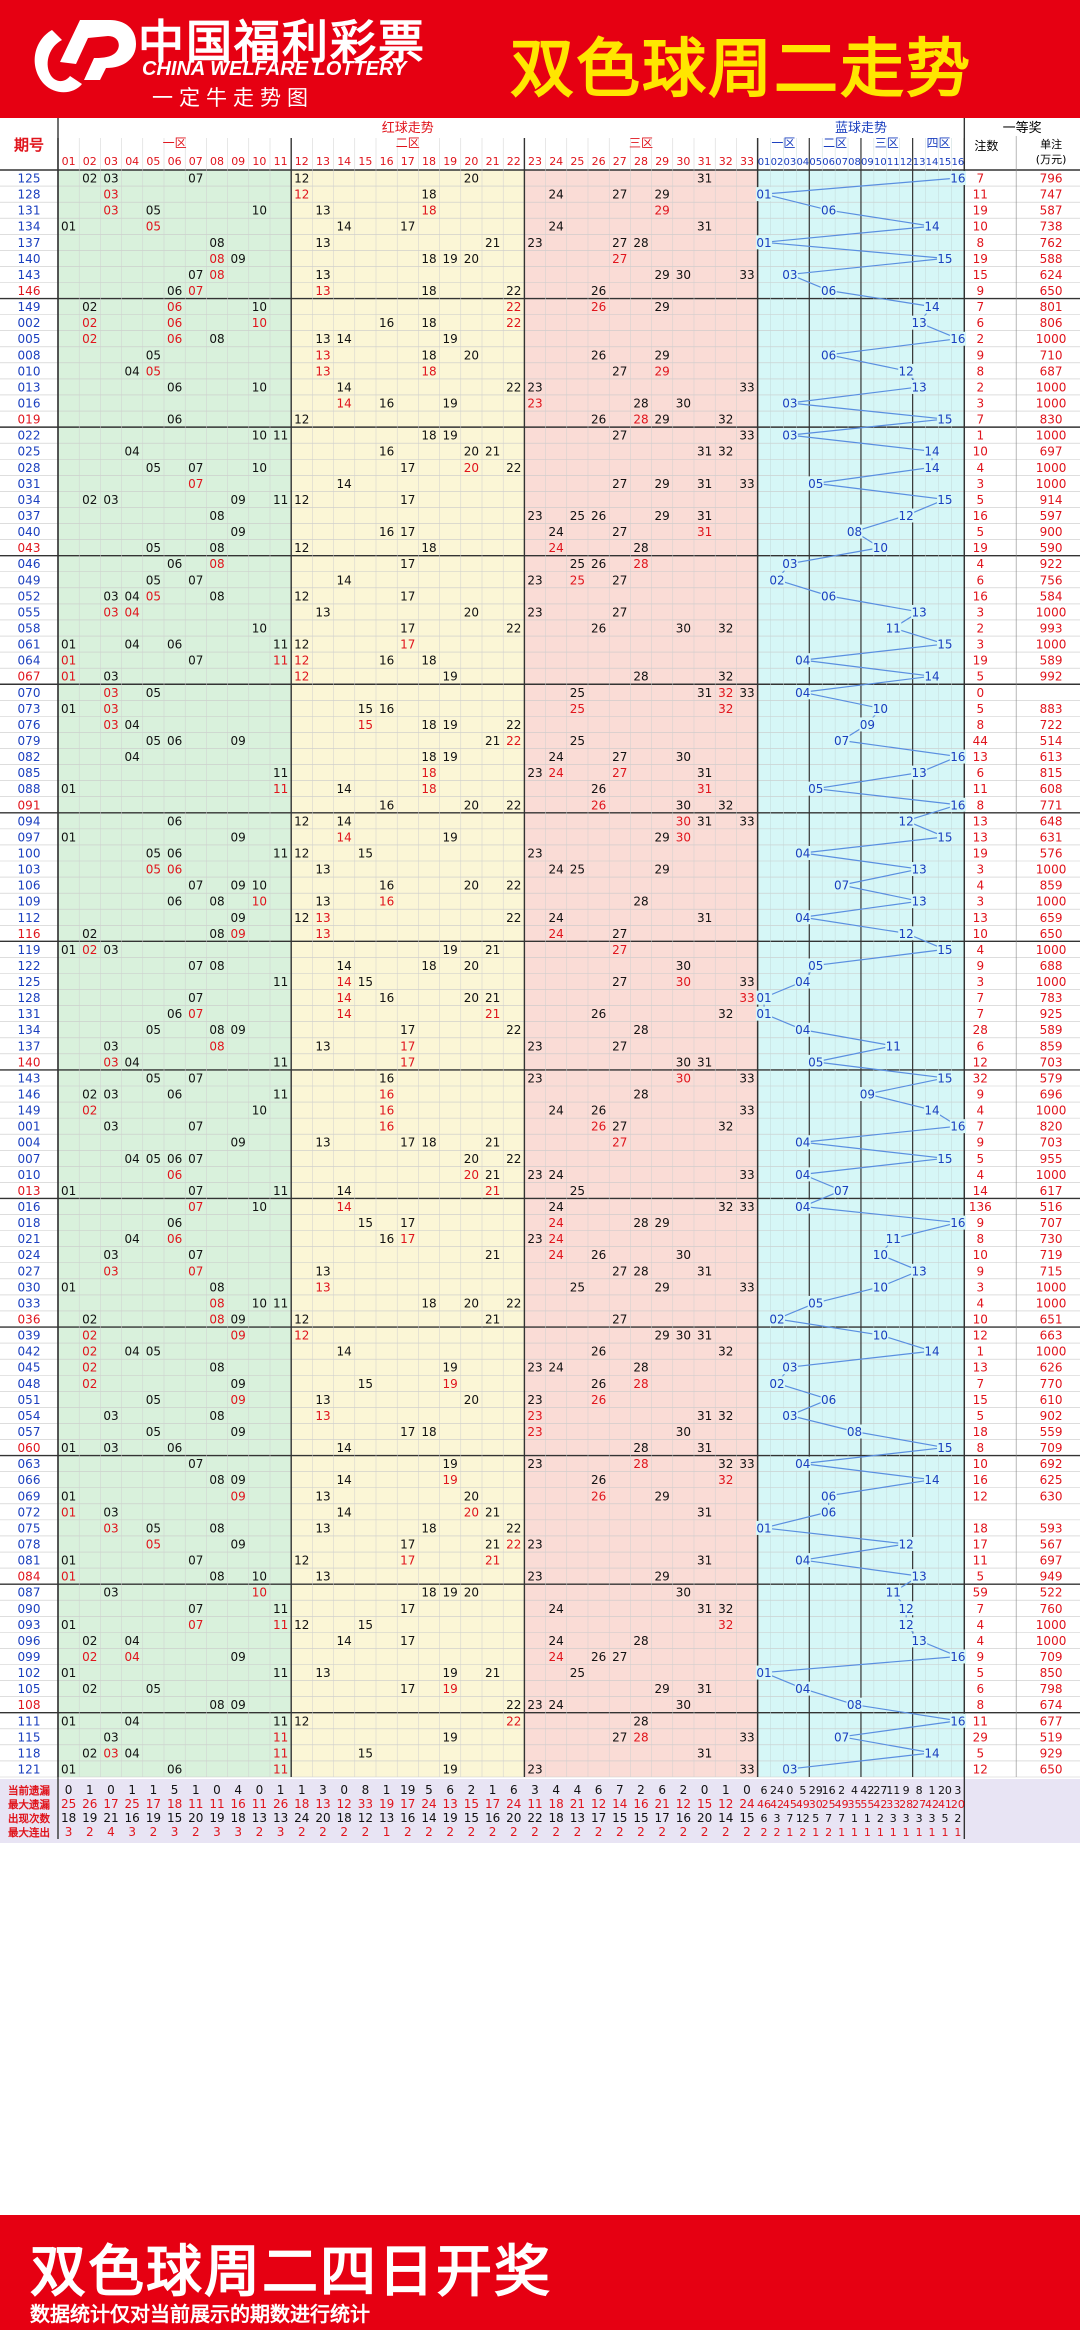 Image resolution: width=1080 pixels, height=2330 pixels. Describe the element at coordinates (29, 1512) in the screenshot. I see `issue-number: 072` at that location.